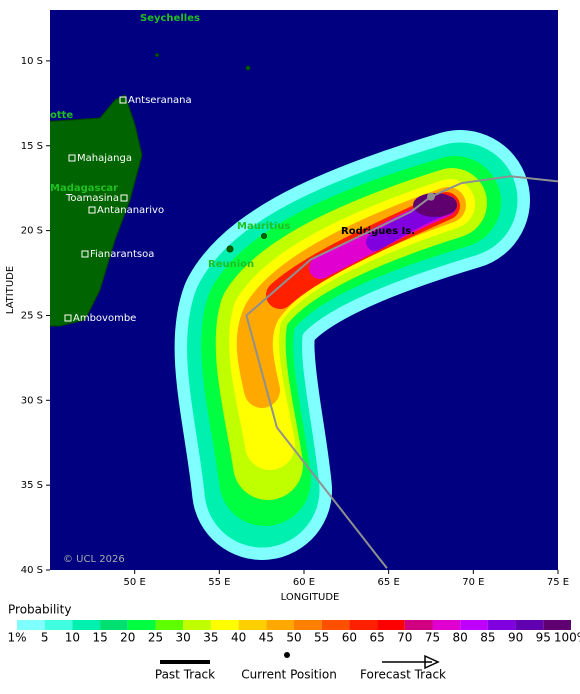 The width and height of the screenshot is (580, 694). I want to click on legend-level: 55, so click(321, 638).